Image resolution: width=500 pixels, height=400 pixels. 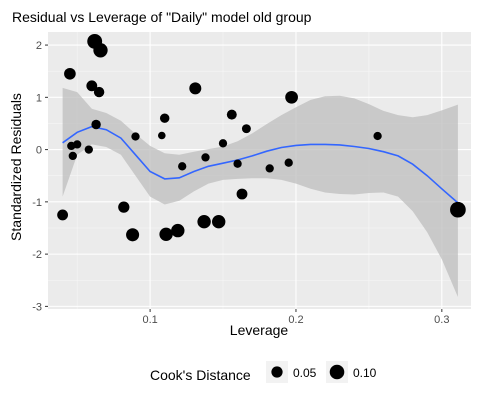 What do you see at coordinates (321, 372) in the screenshot?
I see `legend-entries: 0.05 0.10` at bounding box center [321, 372].